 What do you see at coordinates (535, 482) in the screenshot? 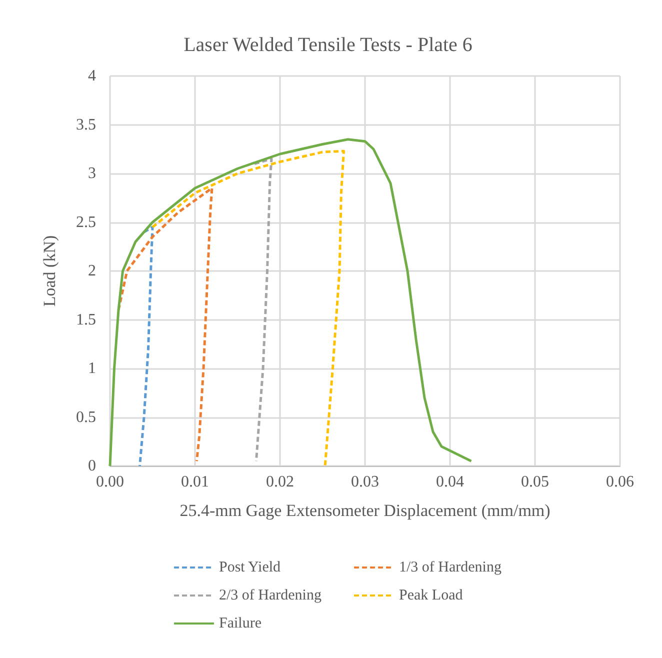
I see `x-tick-label: 0.05` at bounding box center [535, 482].